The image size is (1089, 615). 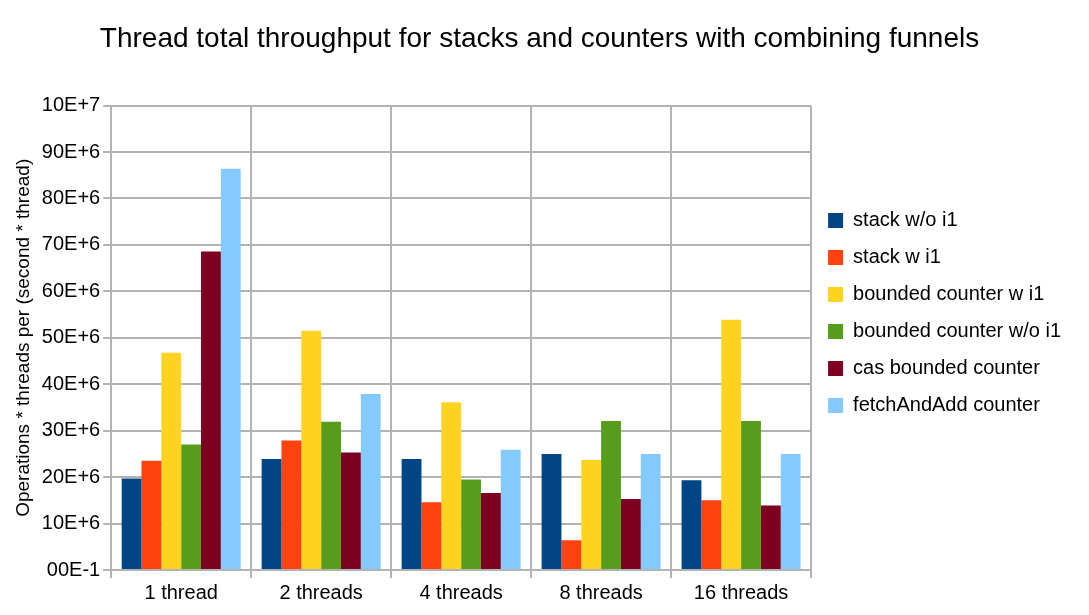 I want to click on legend-label: bounded counter w i1, so click(x=949, y=293).